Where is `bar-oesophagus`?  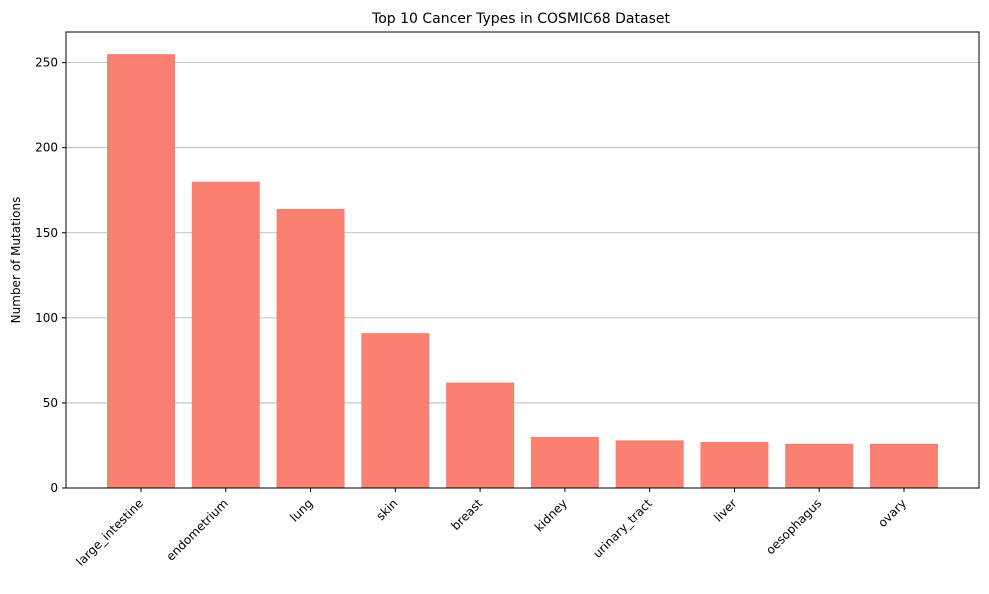
bar-oesophagus is located at coordinates (819, 465).